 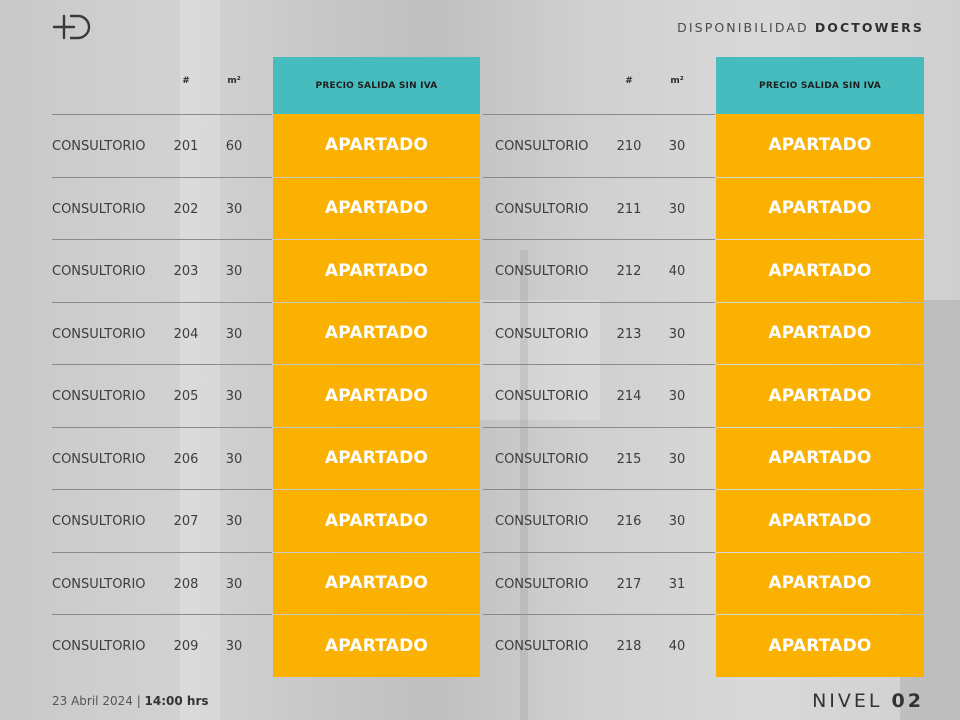 I want to click on unit-number: 218, so click(x=629, y=646).